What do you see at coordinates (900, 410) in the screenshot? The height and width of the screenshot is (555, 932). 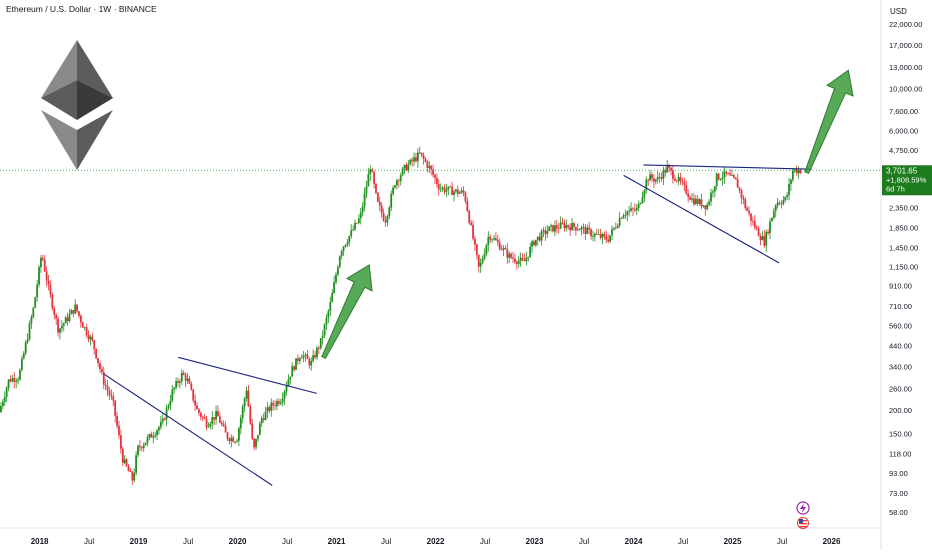 I see `price-tick-label: 200.00` at bounding box center [900, 410].